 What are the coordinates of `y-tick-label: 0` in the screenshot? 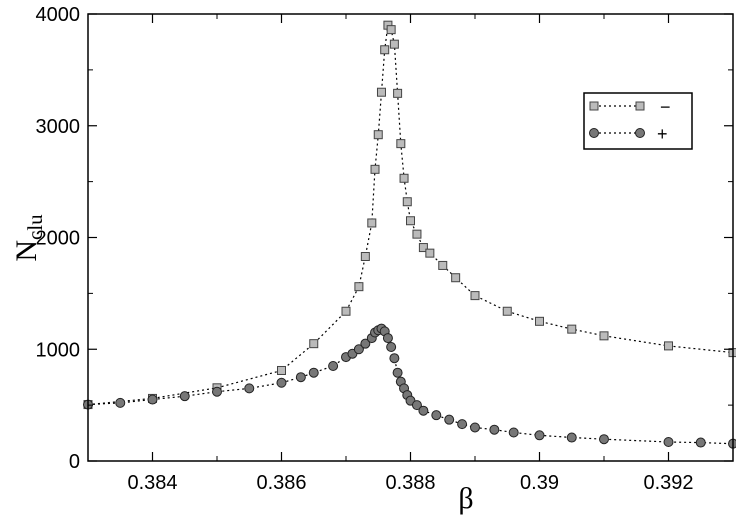 It's located at (74, 462).